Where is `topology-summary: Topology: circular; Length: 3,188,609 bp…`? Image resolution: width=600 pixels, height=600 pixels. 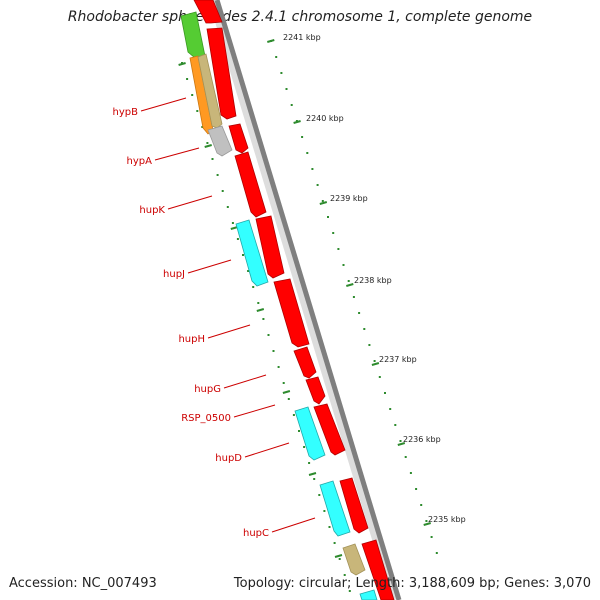 topology-summary: Topology: circular; Length: 3,188,609 bp… is located at coordinates (412, 583).